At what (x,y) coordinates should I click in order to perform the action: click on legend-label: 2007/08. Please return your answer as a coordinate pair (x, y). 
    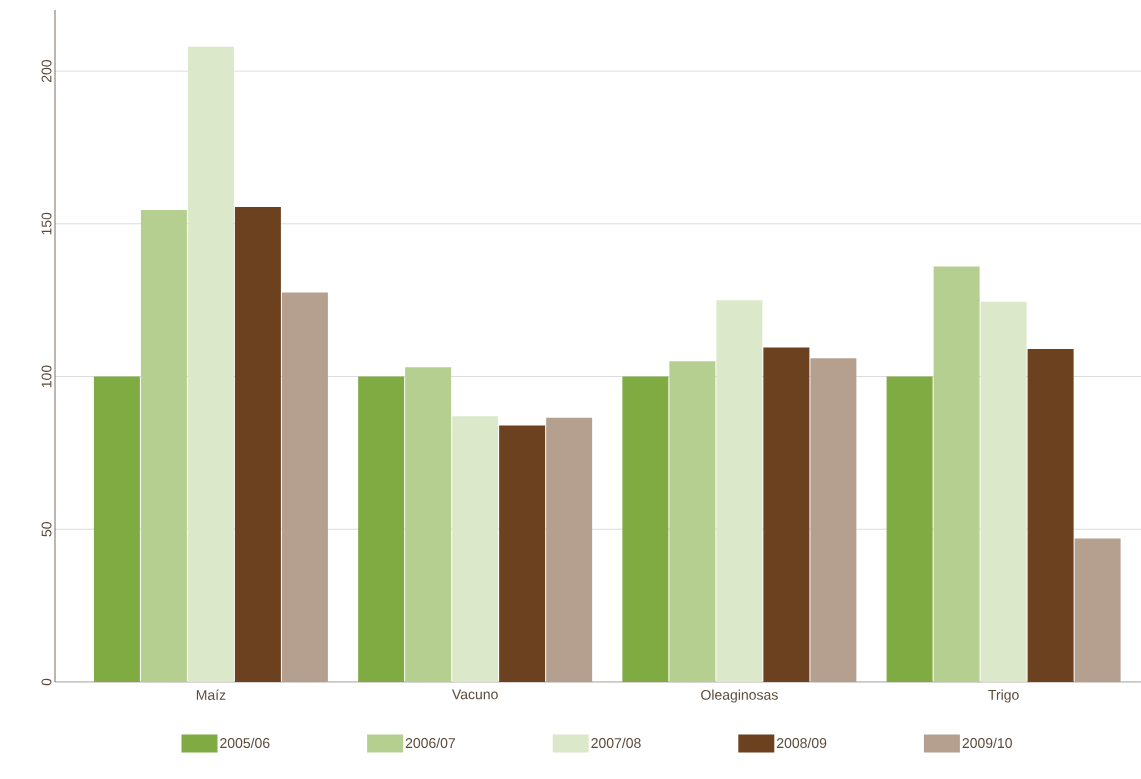
    Looking at the image, I should click on (616, 743).